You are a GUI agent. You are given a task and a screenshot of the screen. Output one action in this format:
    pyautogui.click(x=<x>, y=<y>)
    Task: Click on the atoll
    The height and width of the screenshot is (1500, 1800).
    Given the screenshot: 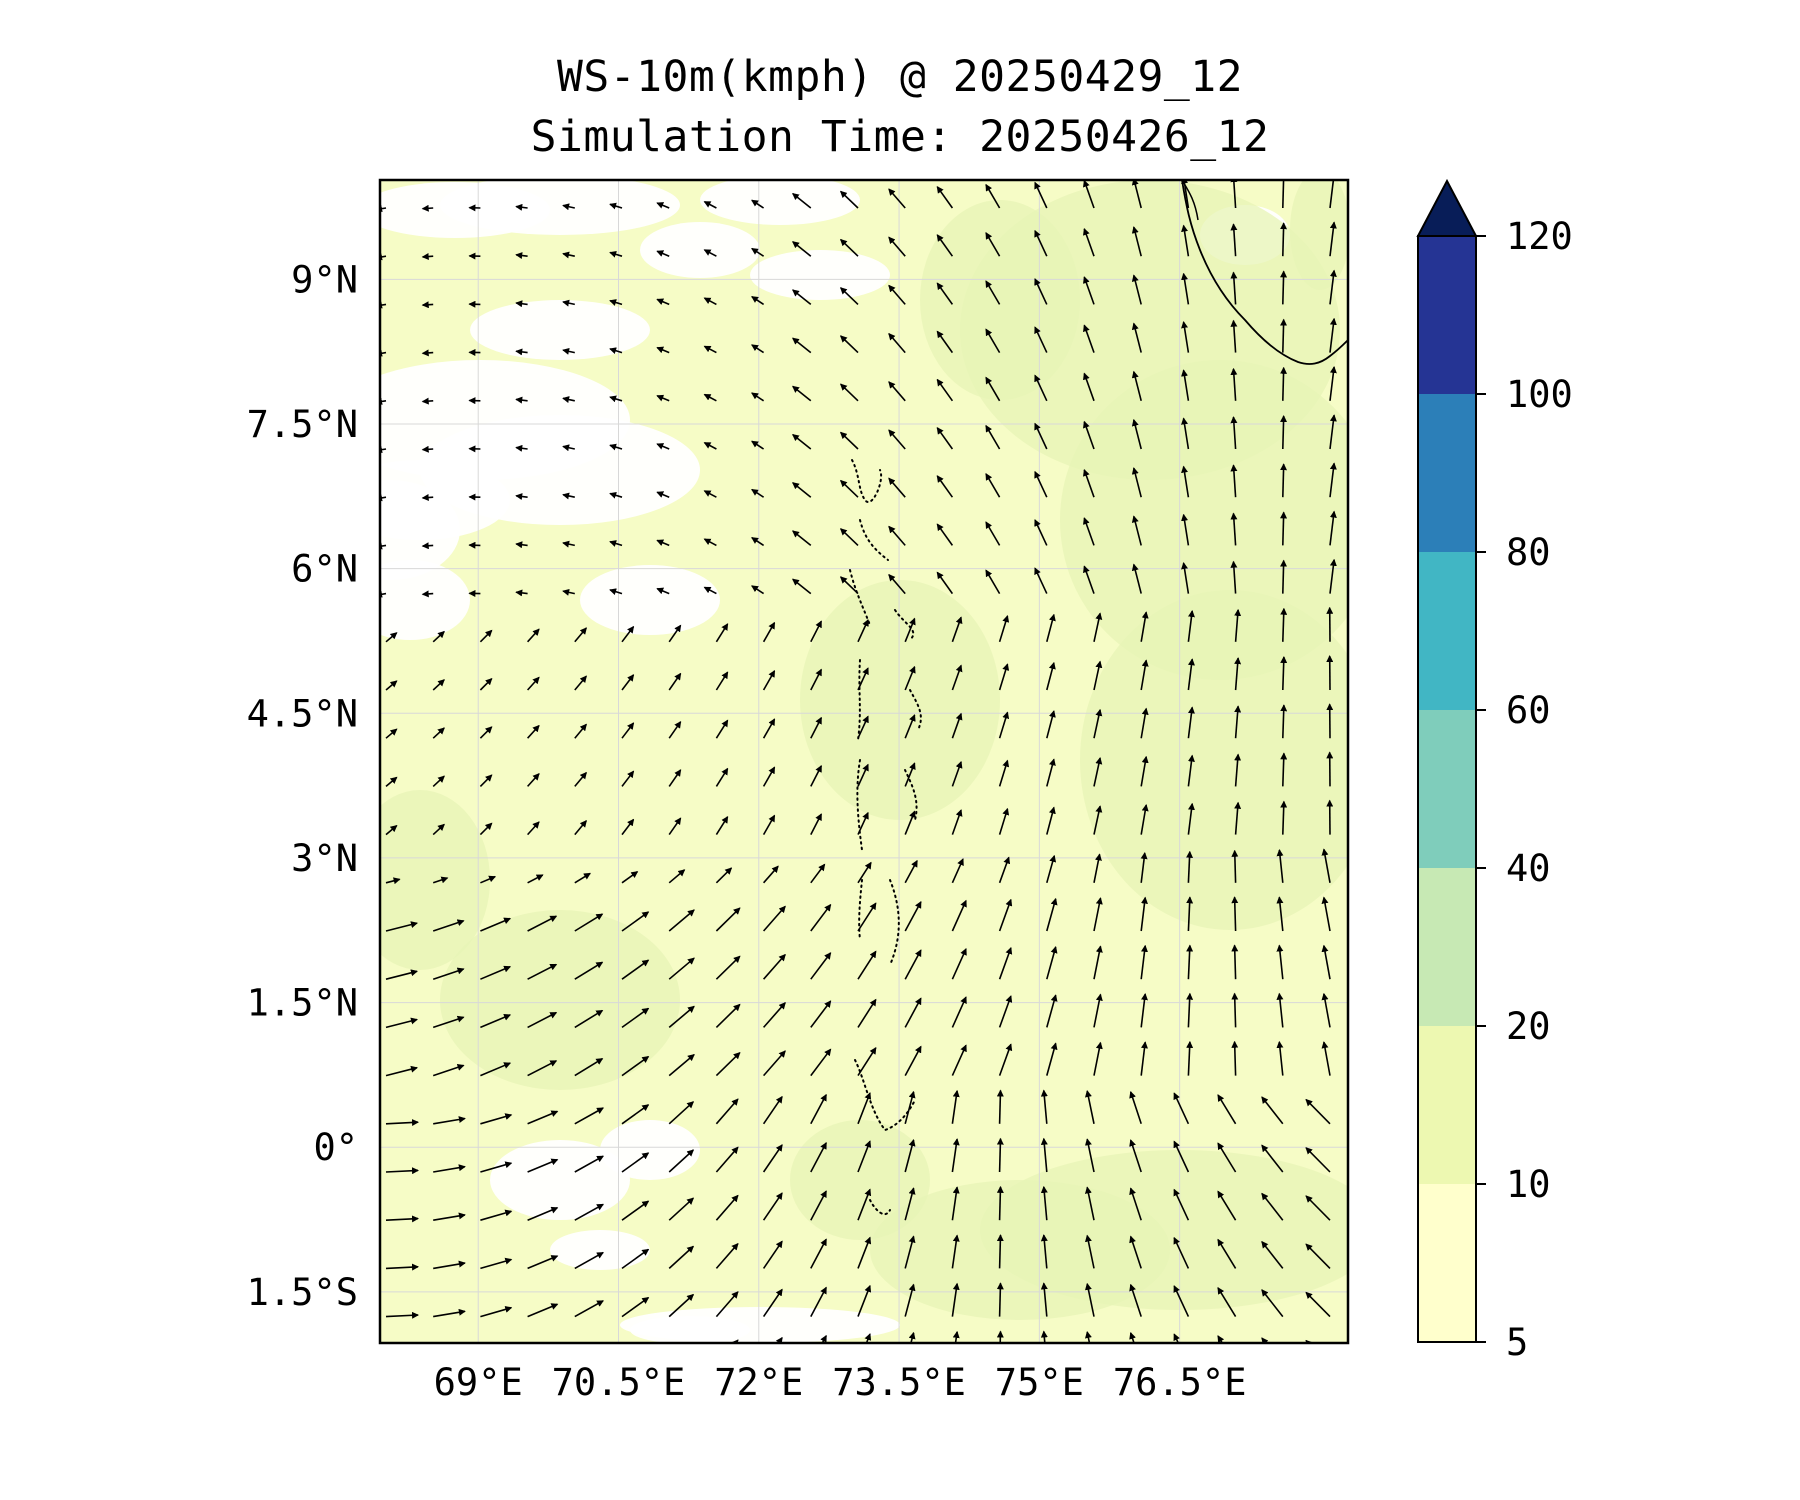 What is the action you would take?
    pyautogui.click(x=860, y=910)
    